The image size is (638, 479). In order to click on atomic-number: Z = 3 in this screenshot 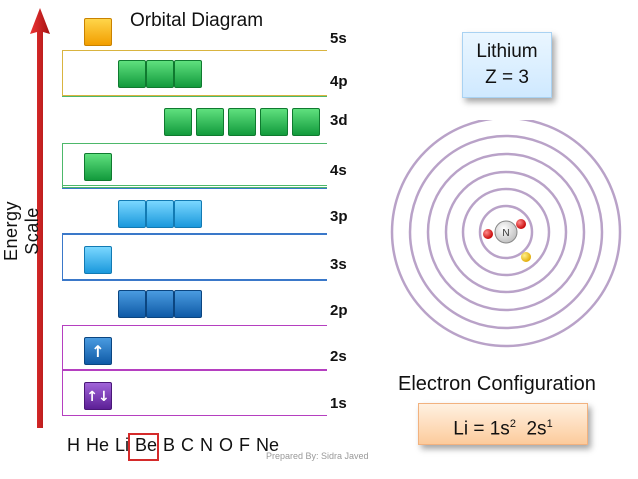, I will do `click(507, 77)`.